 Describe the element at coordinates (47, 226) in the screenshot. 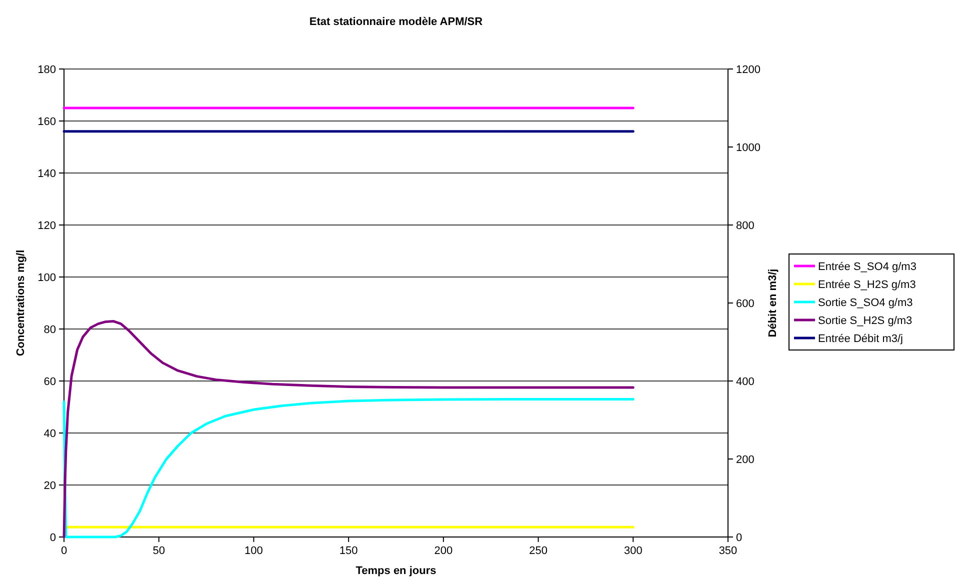

I see `y-tick-label: 120` at that location.